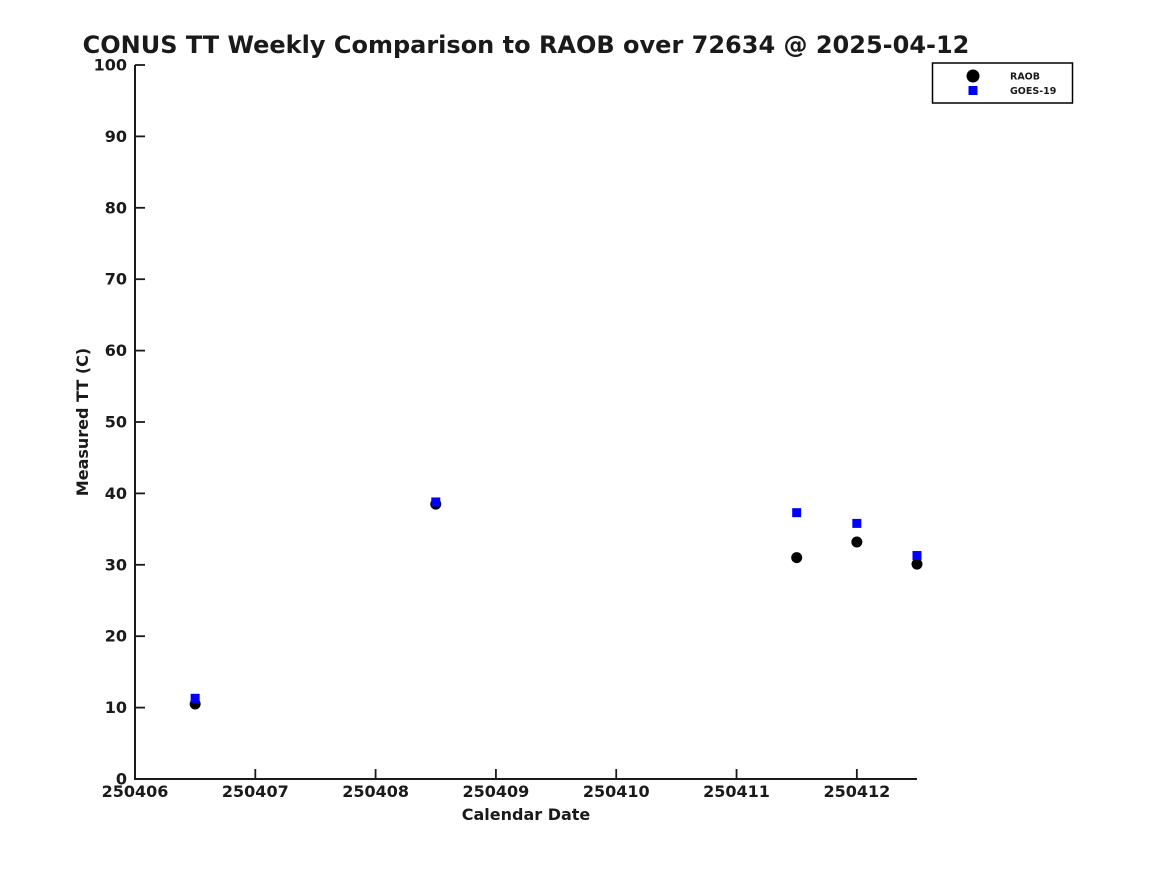 The width and height of the screenshot is (1167, 875). Describe the element at coordinates (116, 493) in the screenshot. I see `y-tick-label: 40` at that location.